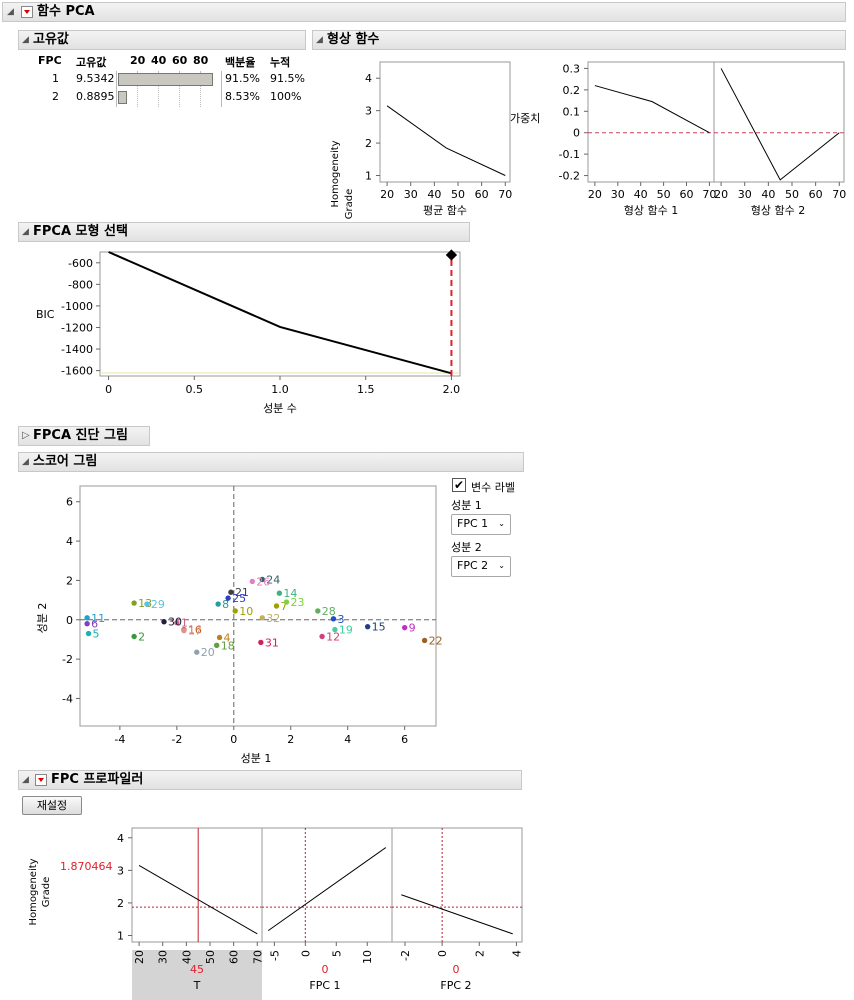 The height and width of the screenshot is (1000, 854). Describe the element at coordinates (424, 12) in the screenshot. I see `header-function-pca: ◢ 함수 PCA` at that location.